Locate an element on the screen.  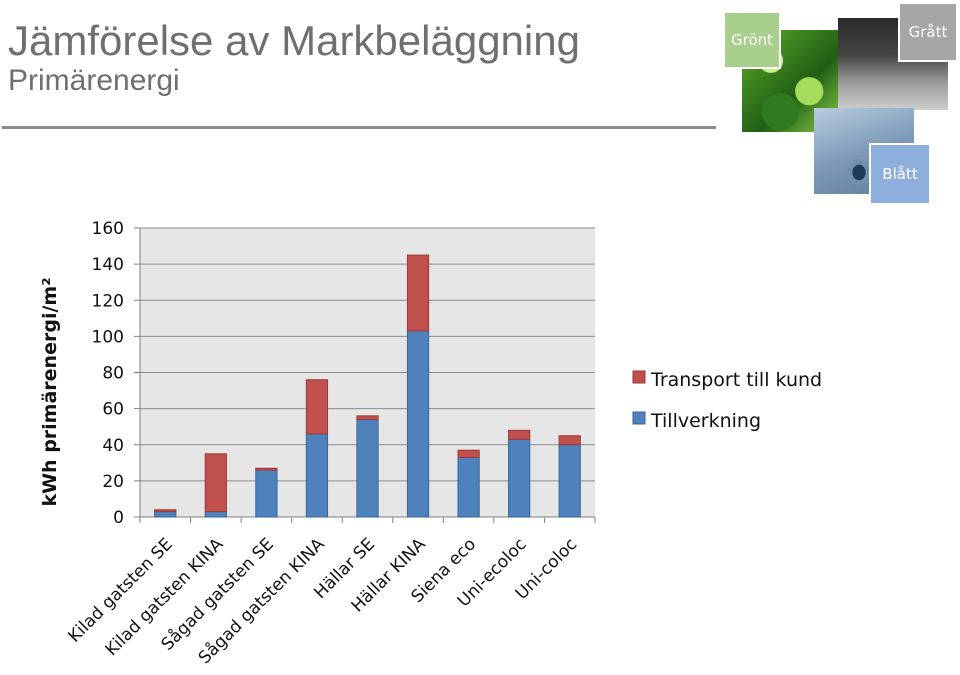
y-axis-label: kWh primärenergi/m² is located at coordinates (50, 391).